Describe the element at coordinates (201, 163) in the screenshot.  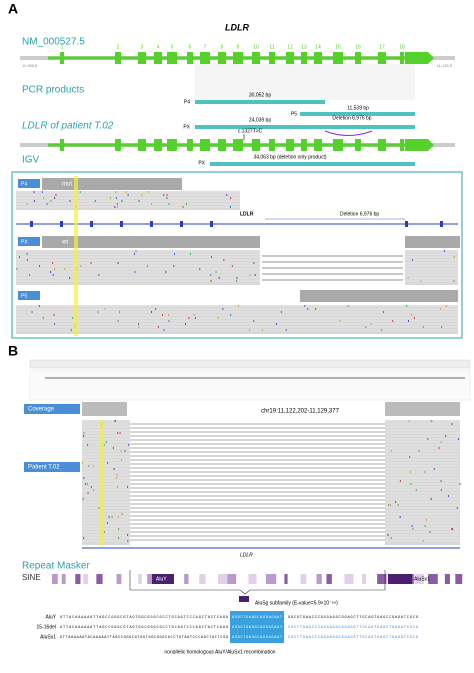
I see `product-name: PX` at that location.